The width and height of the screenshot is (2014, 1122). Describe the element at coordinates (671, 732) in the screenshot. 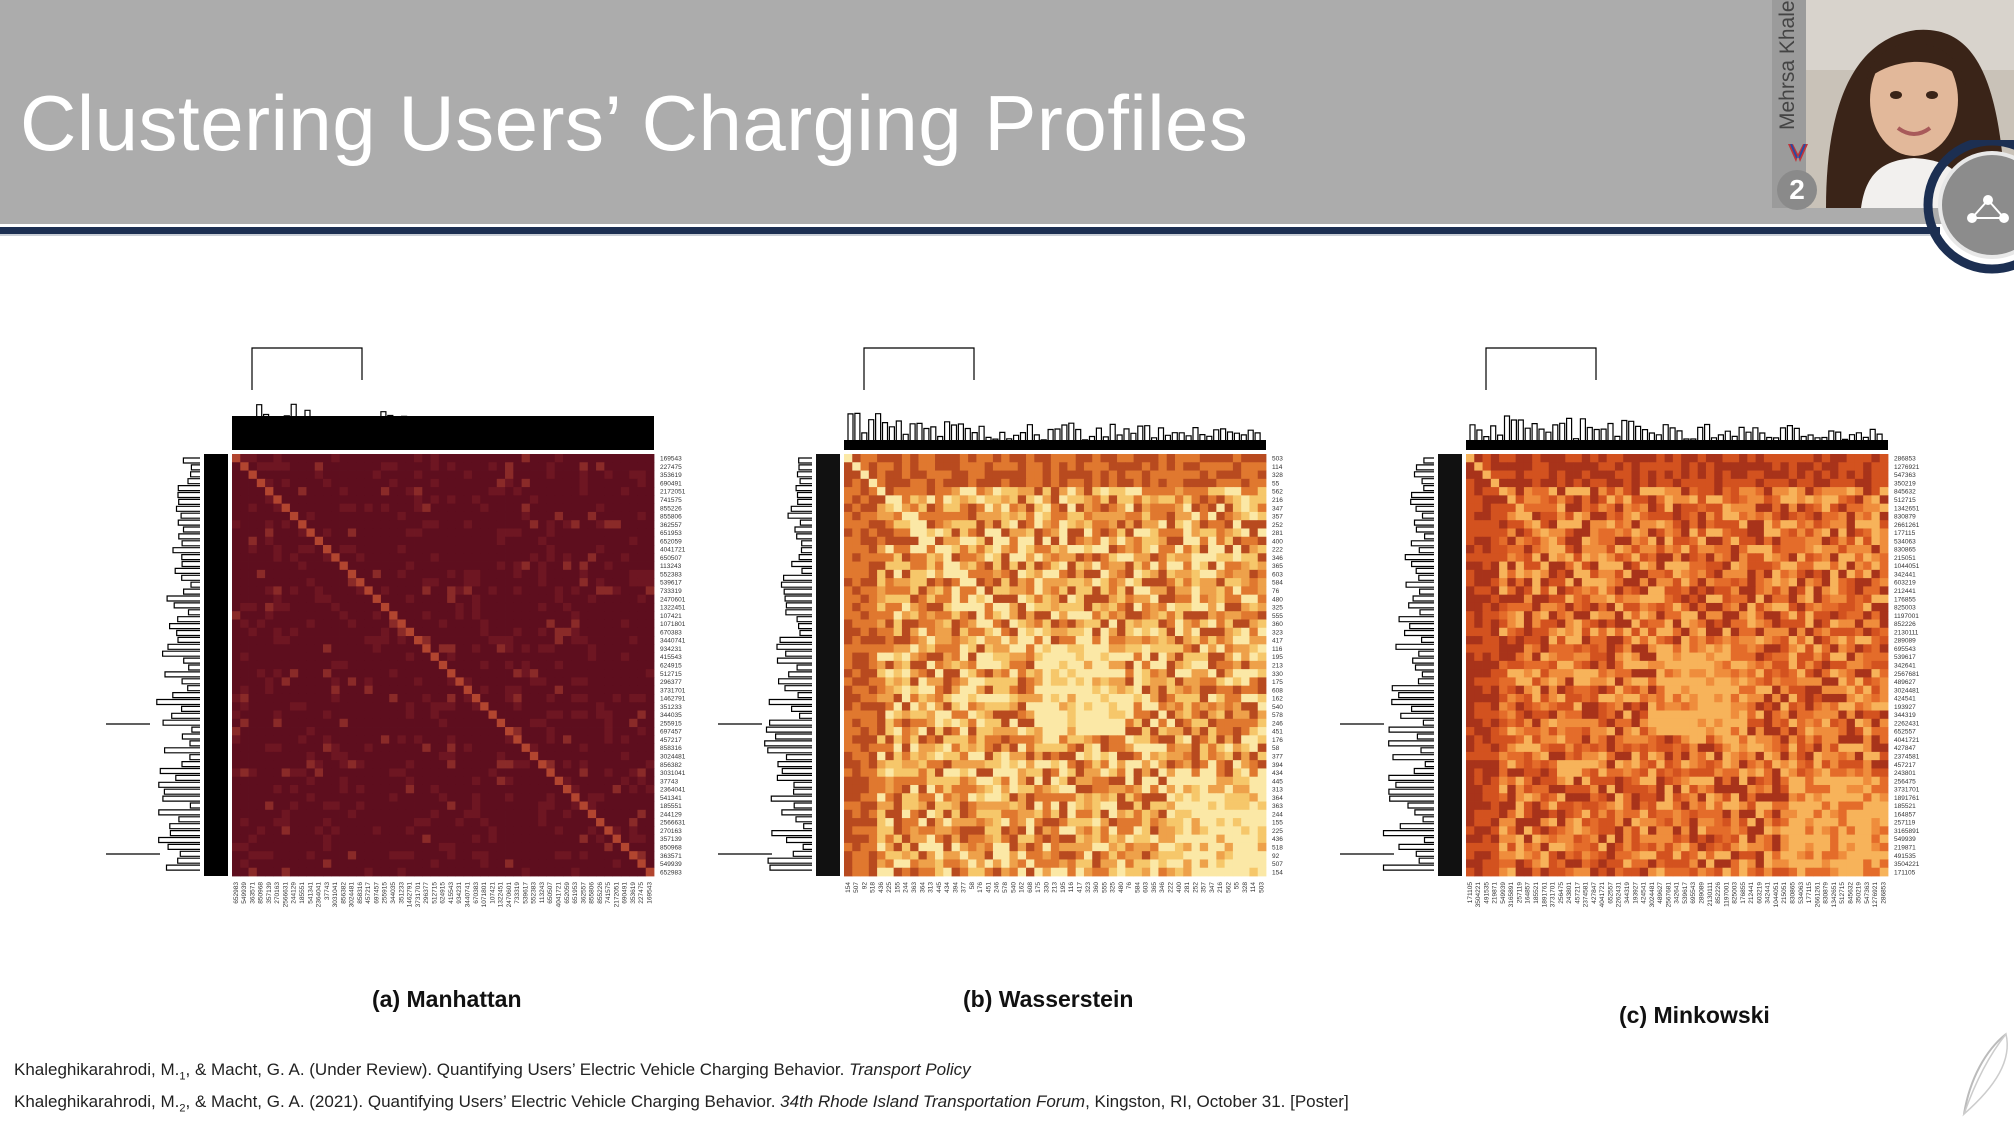

I see `row-label: 697457` at that location.